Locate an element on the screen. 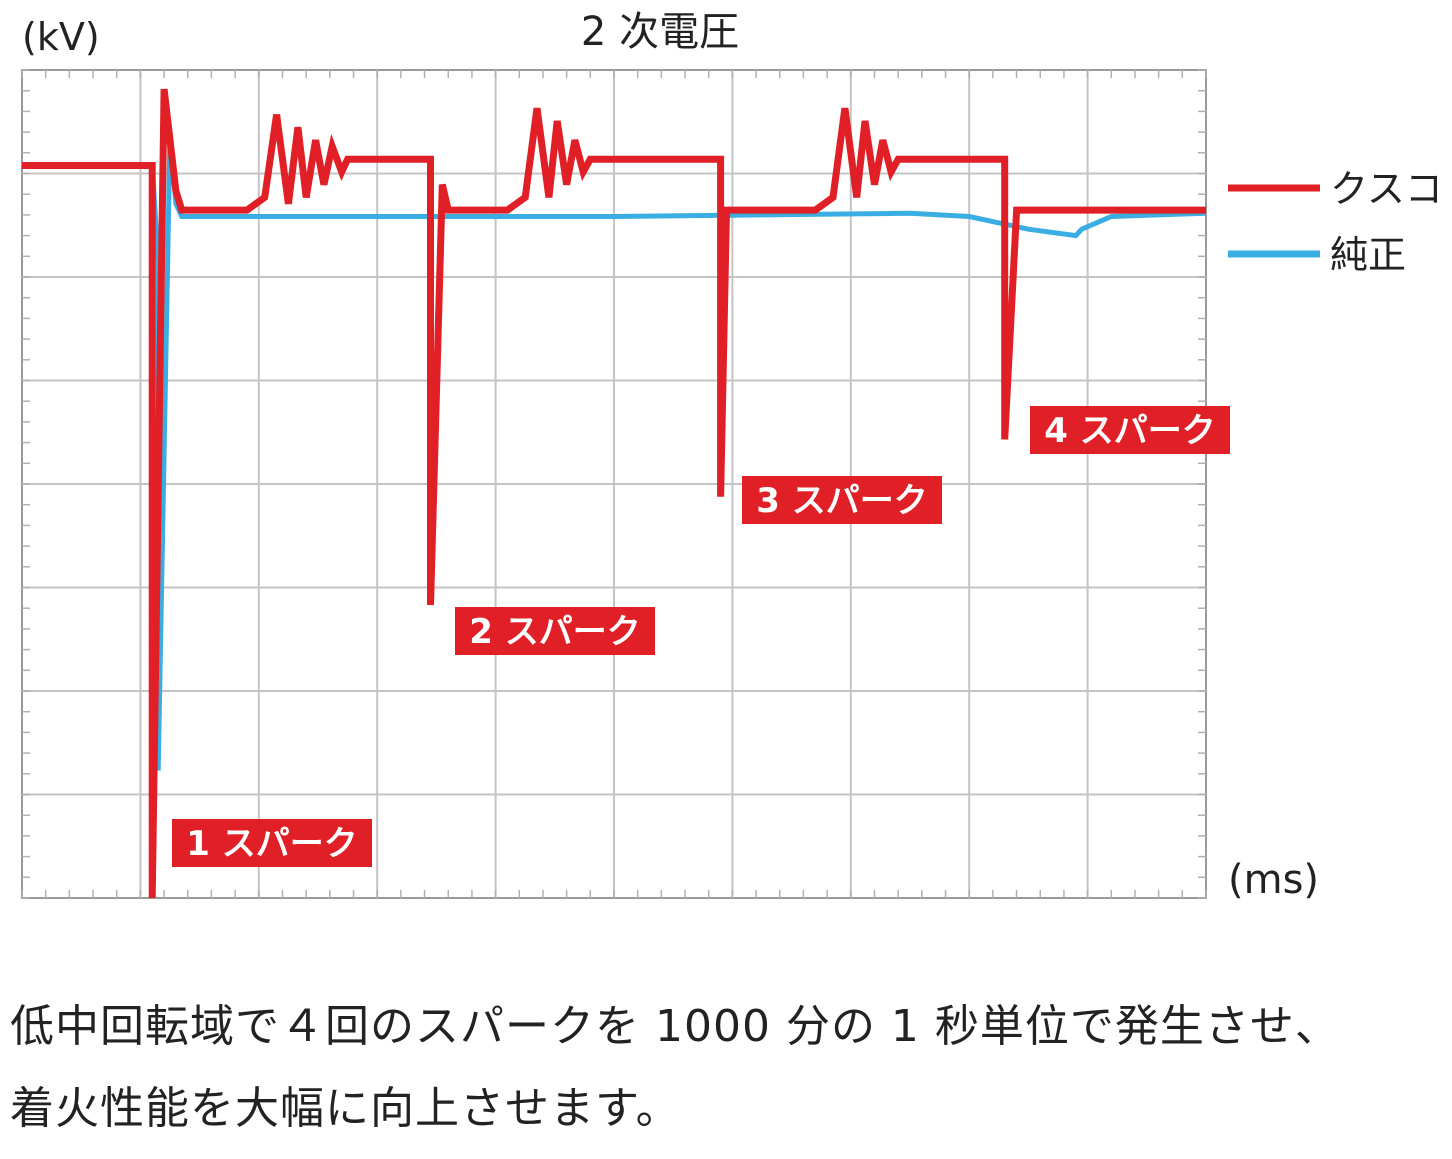 The height and width of the screenshot is (1159, 1452). legend-label: 純正 is located at coordinates (1368, 255).